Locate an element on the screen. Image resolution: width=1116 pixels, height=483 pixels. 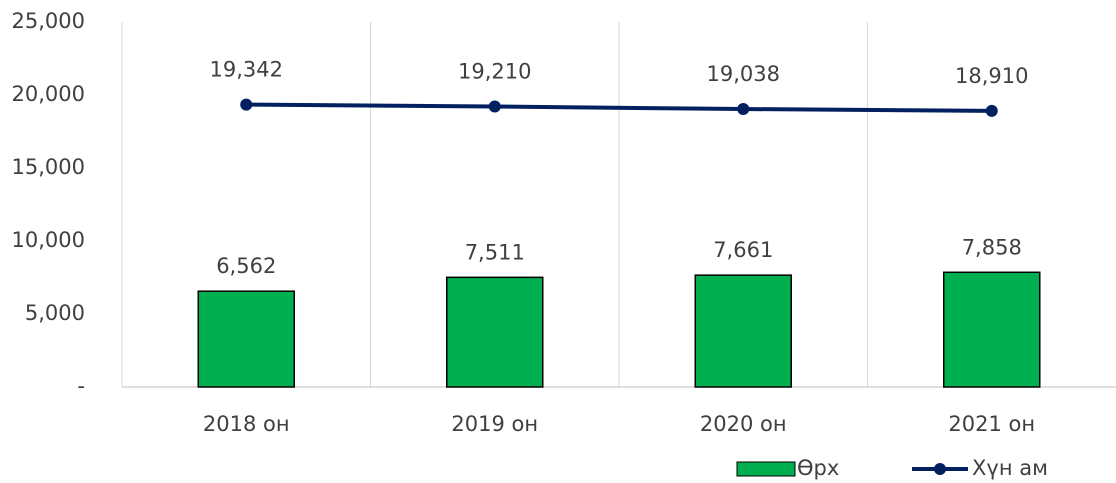
y-tick-label: 5,000 is located at coordinates (55, 313).